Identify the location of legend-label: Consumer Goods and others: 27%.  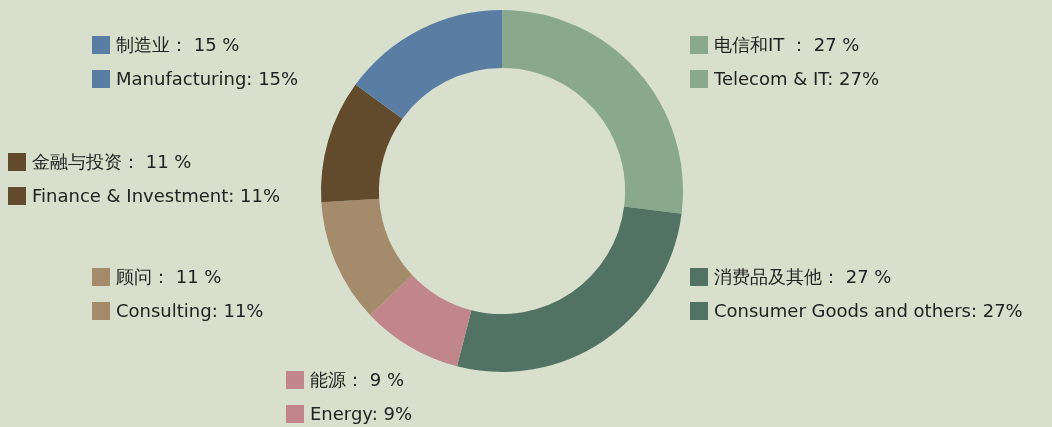
(868, 311).